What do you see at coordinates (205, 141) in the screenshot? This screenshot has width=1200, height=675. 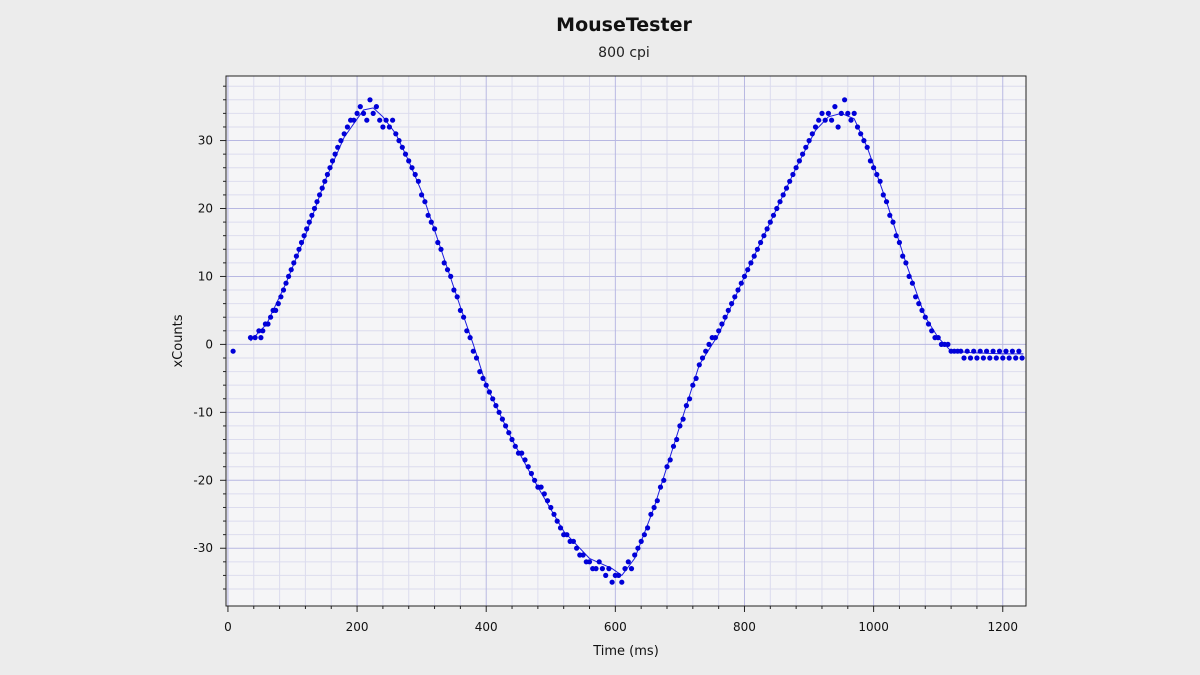 I see `y-tick-label: 30` at bounding box center [205, 141].